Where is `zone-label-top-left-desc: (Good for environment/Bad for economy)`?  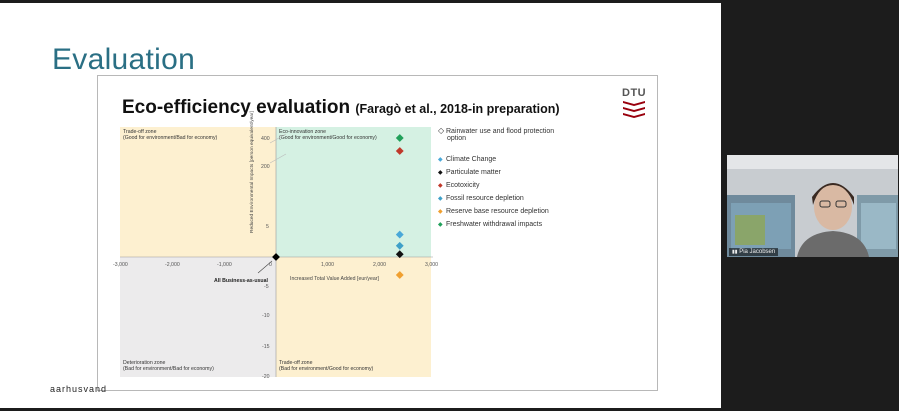 zone-label-top-left-desc: (Good for environment/Bad for economy) is located at coordinates (170, 138).